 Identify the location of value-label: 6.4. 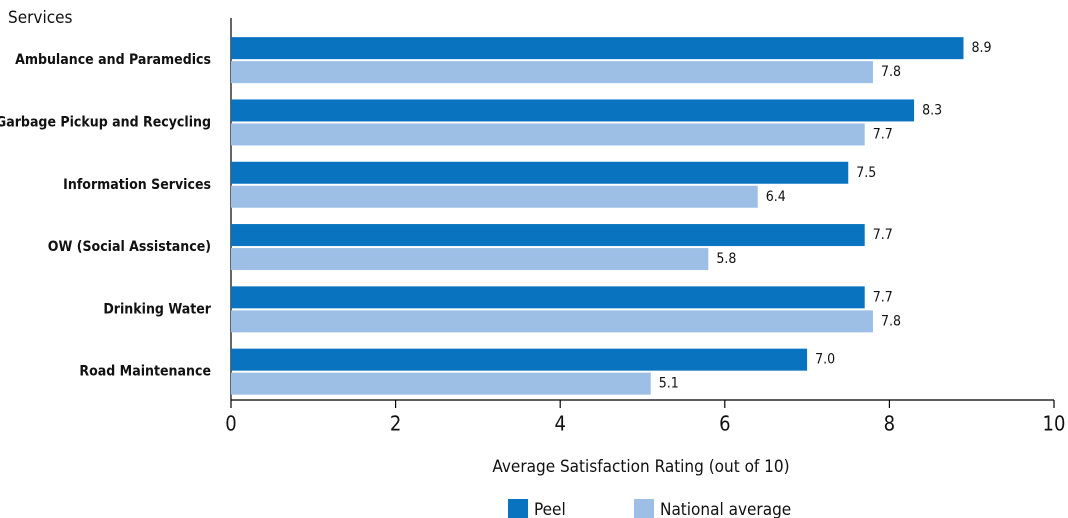
(776, 197).